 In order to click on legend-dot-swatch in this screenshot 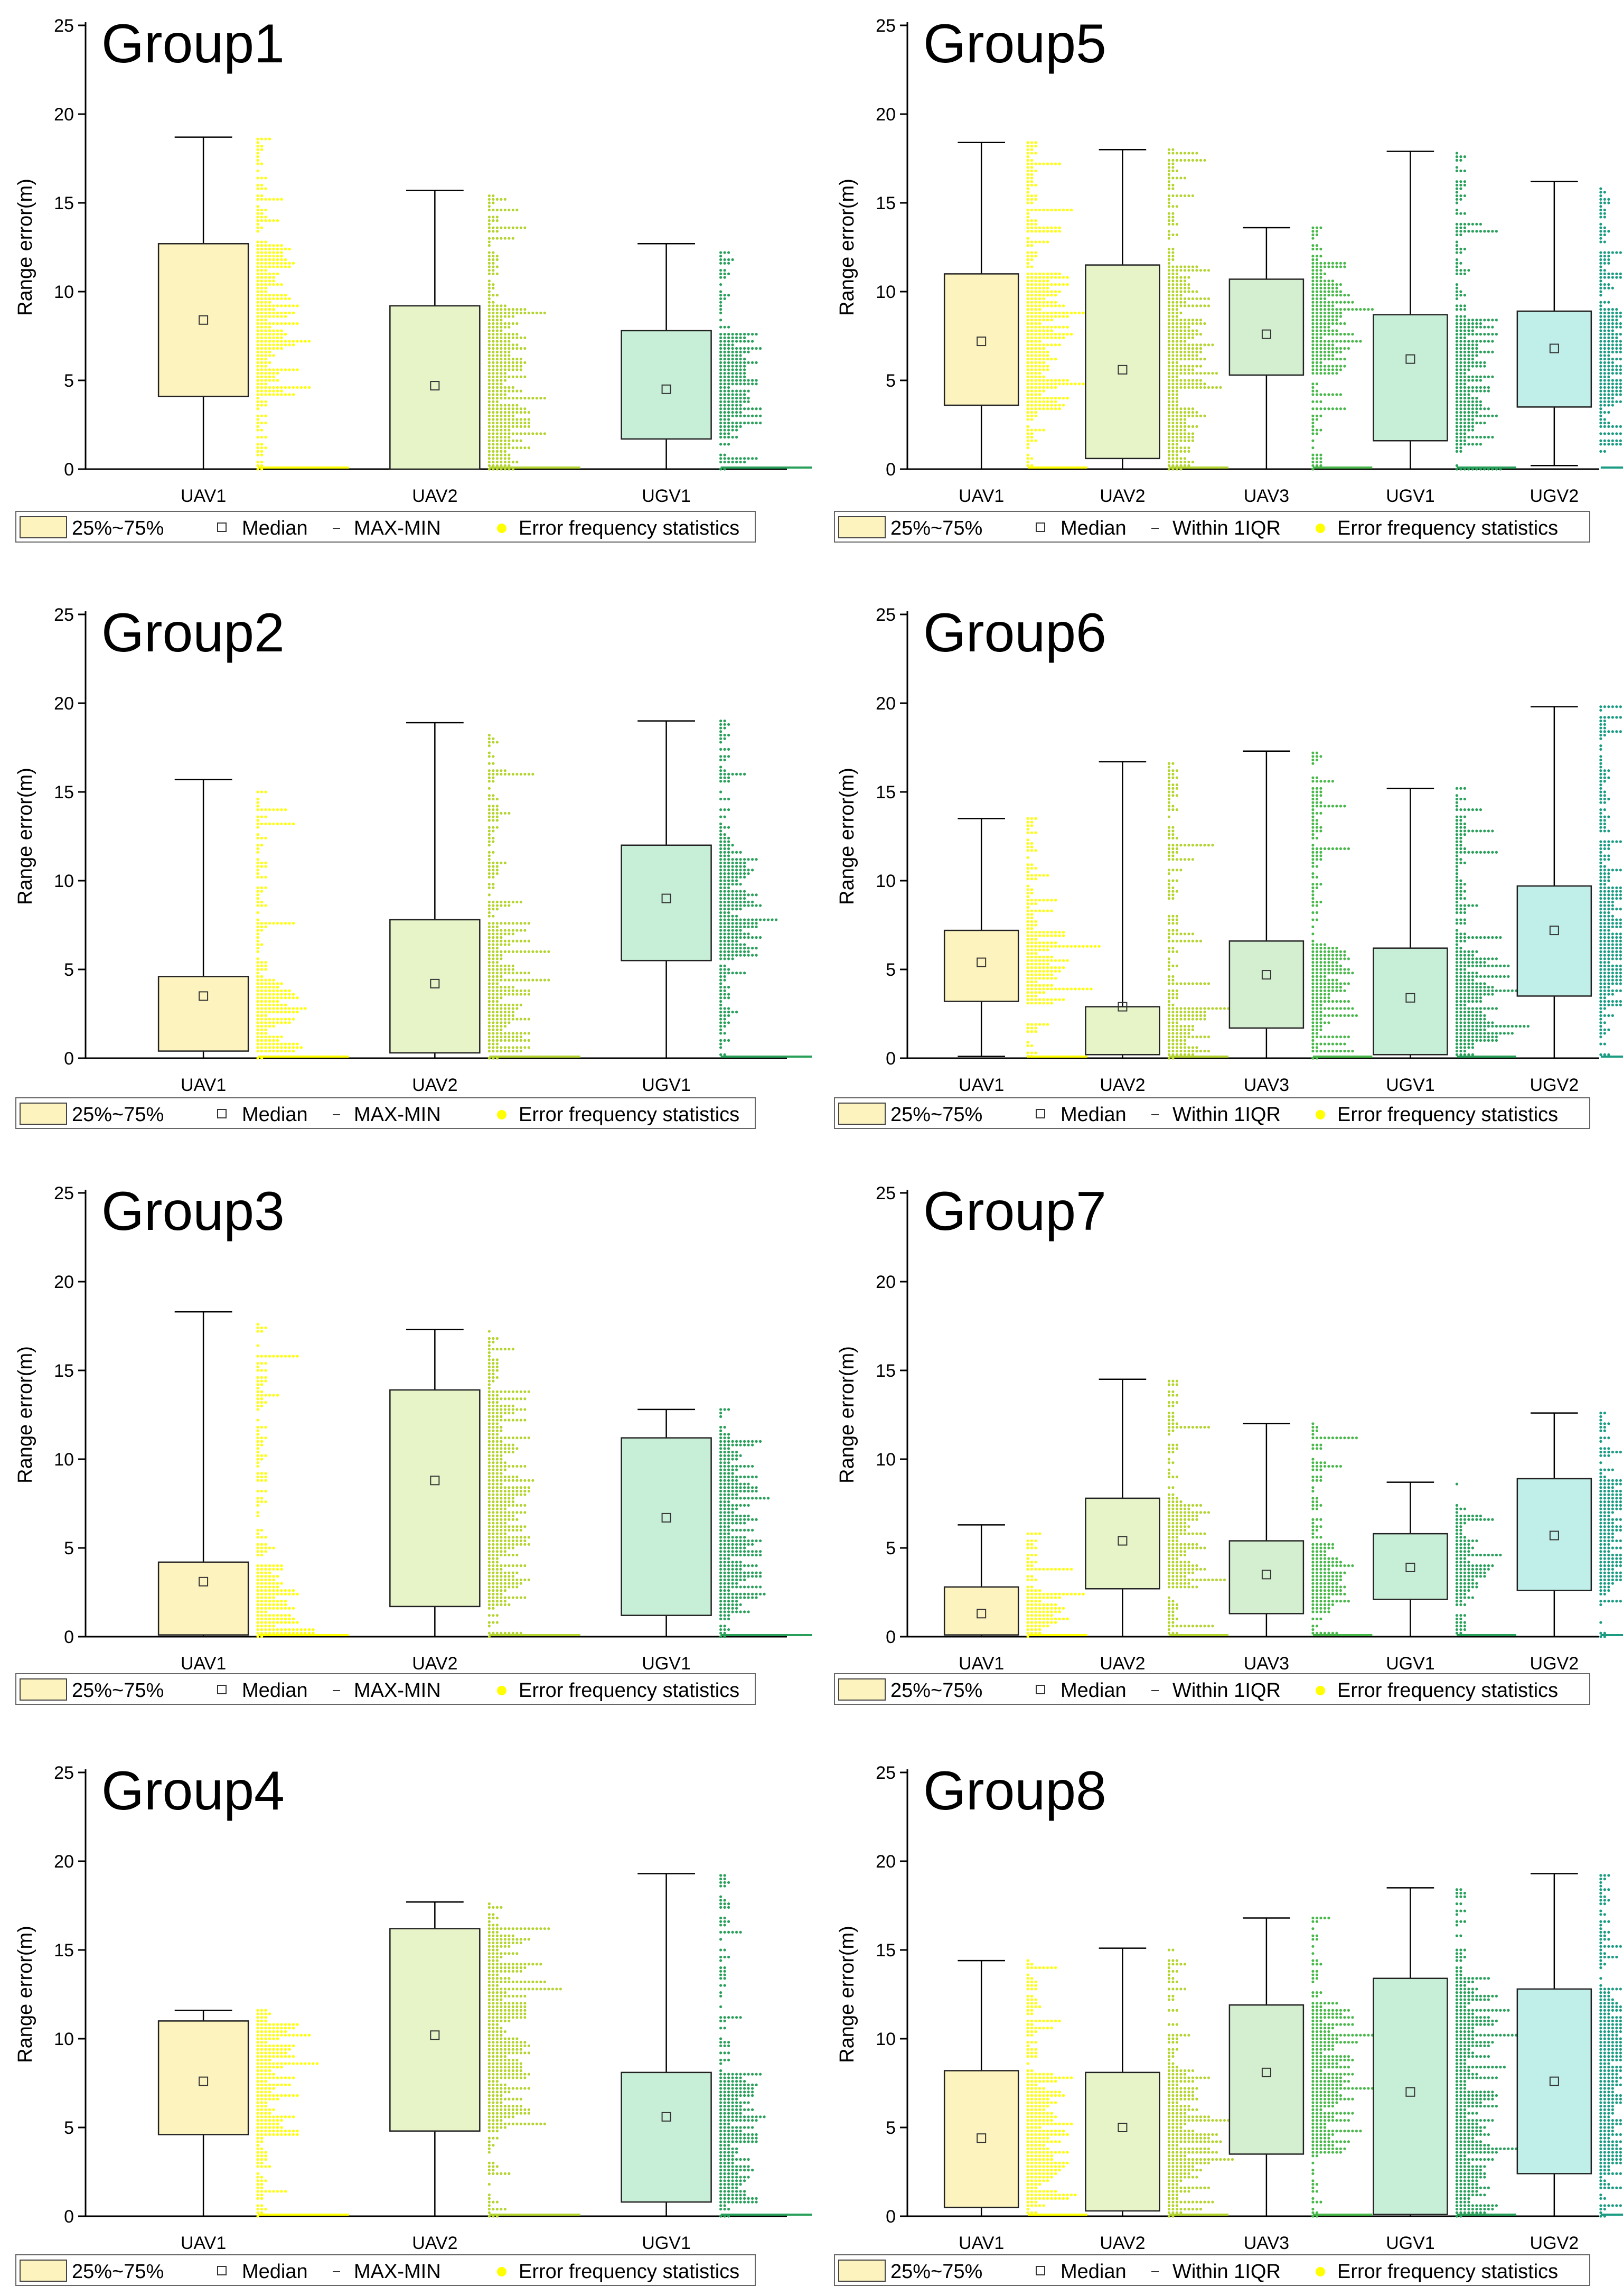, I will do `click(501, 1114)`.